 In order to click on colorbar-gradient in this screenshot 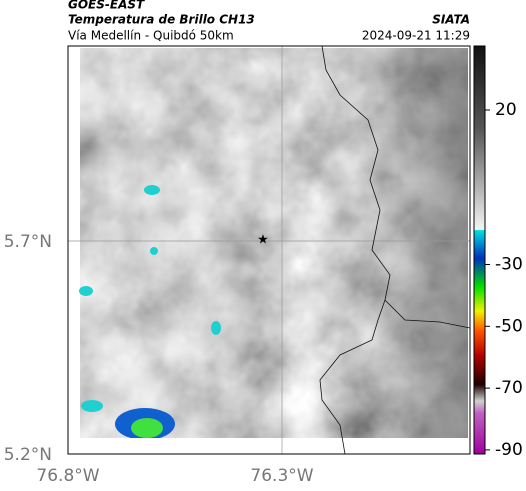, I will do `click(479, 250)`.